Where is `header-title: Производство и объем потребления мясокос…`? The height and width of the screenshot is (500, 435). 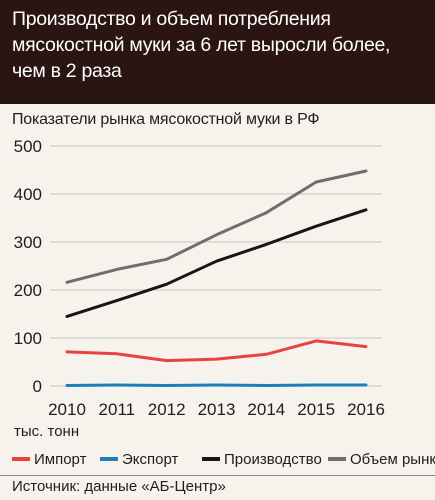 header-title: Производство и объем потребления мясокос… is located at coordinates (201, 45).